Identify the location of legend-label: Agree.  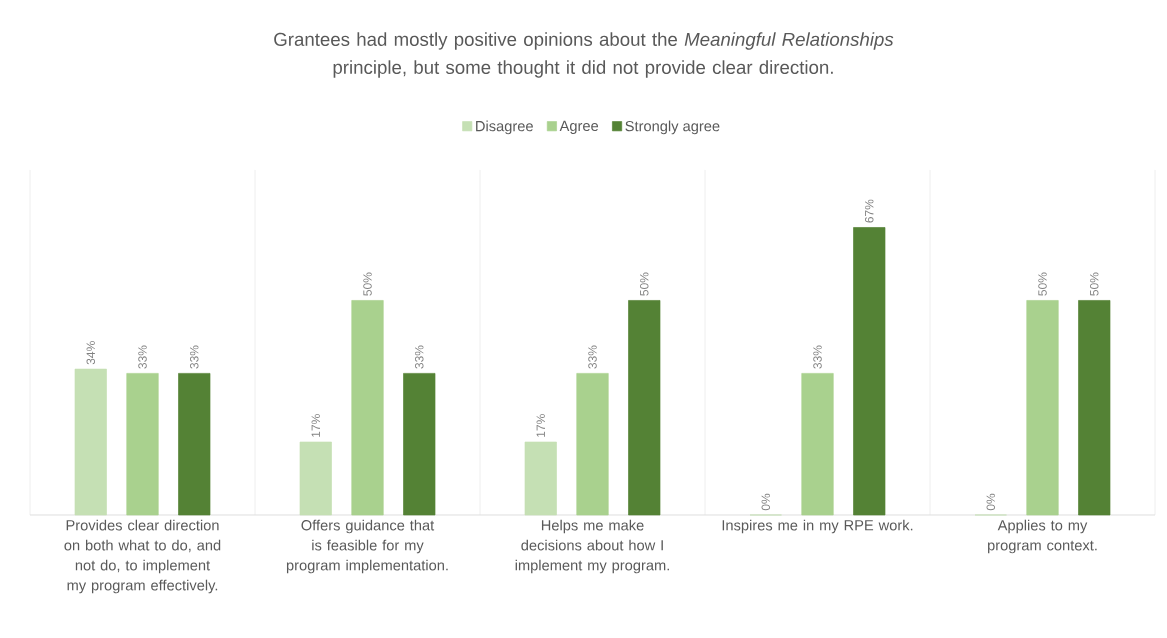
(579, 127).